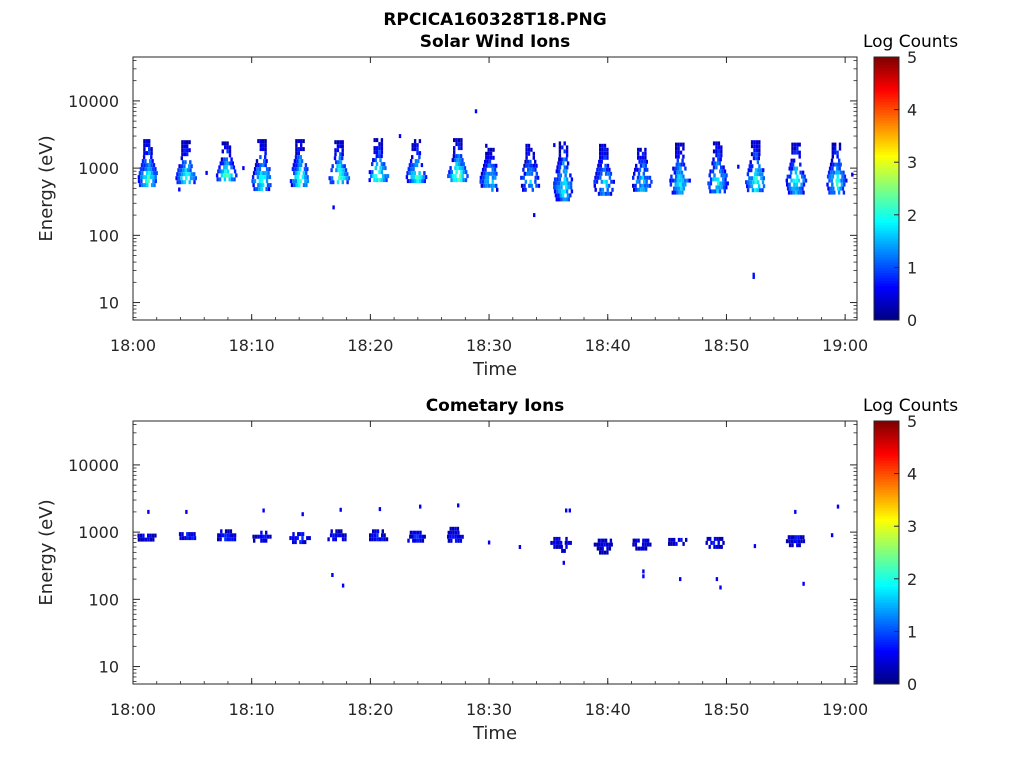 This screenshot has width=1024, height=768. I want to click on data-cluster, so click(796, 168).